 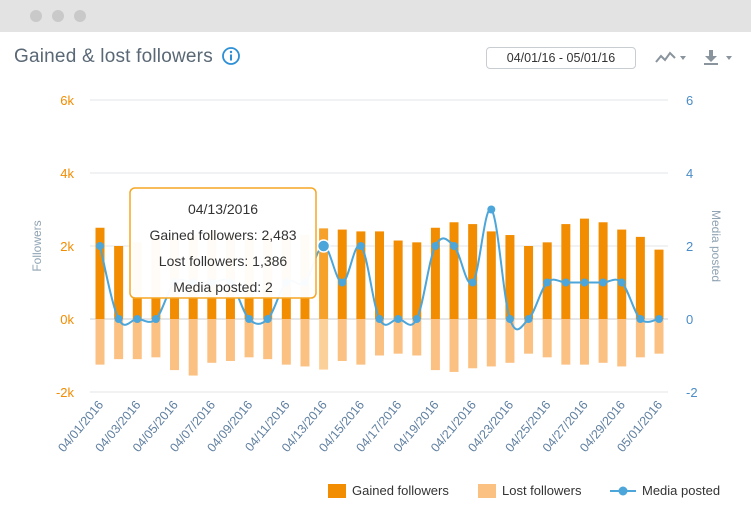 I want to click on right-tick-label: 6, so click(x=689, y=100).